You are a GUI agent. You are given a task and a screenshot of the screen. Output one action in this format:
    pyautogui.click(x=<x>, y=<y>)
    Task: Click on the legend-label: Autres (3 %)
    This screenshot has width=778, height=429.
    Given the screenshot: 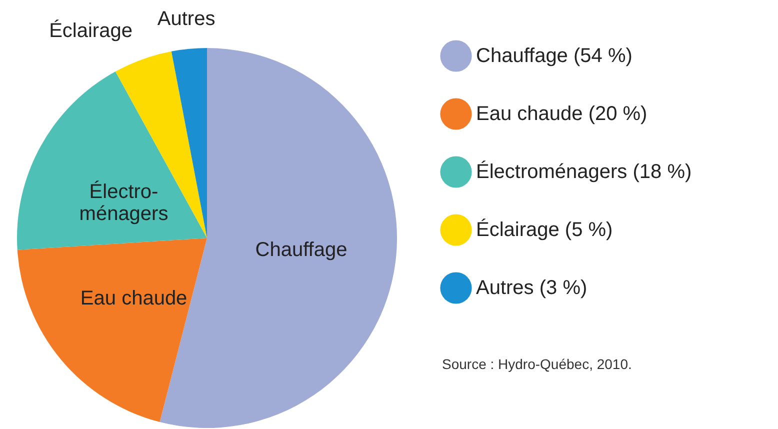 What is the action you would take?
    pyautogui.click(x=532, y=288)
    